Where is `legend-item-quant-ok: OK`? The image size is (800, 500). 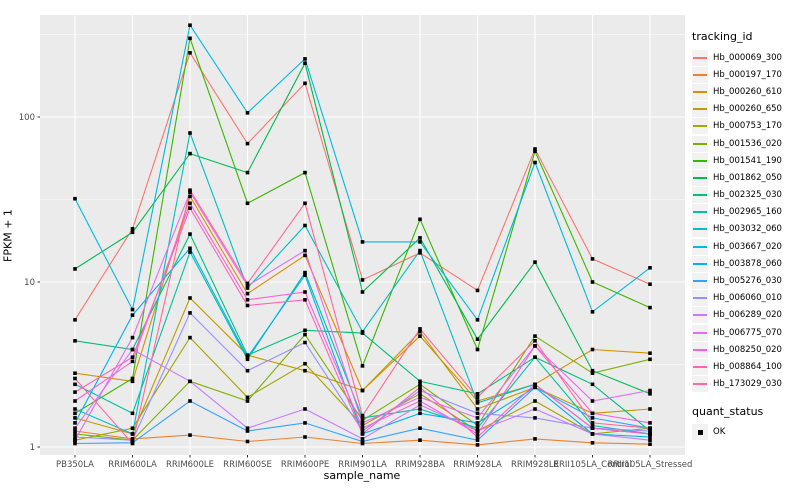 legend-item-quant-ok: OK is located at coordinates (746, 432).